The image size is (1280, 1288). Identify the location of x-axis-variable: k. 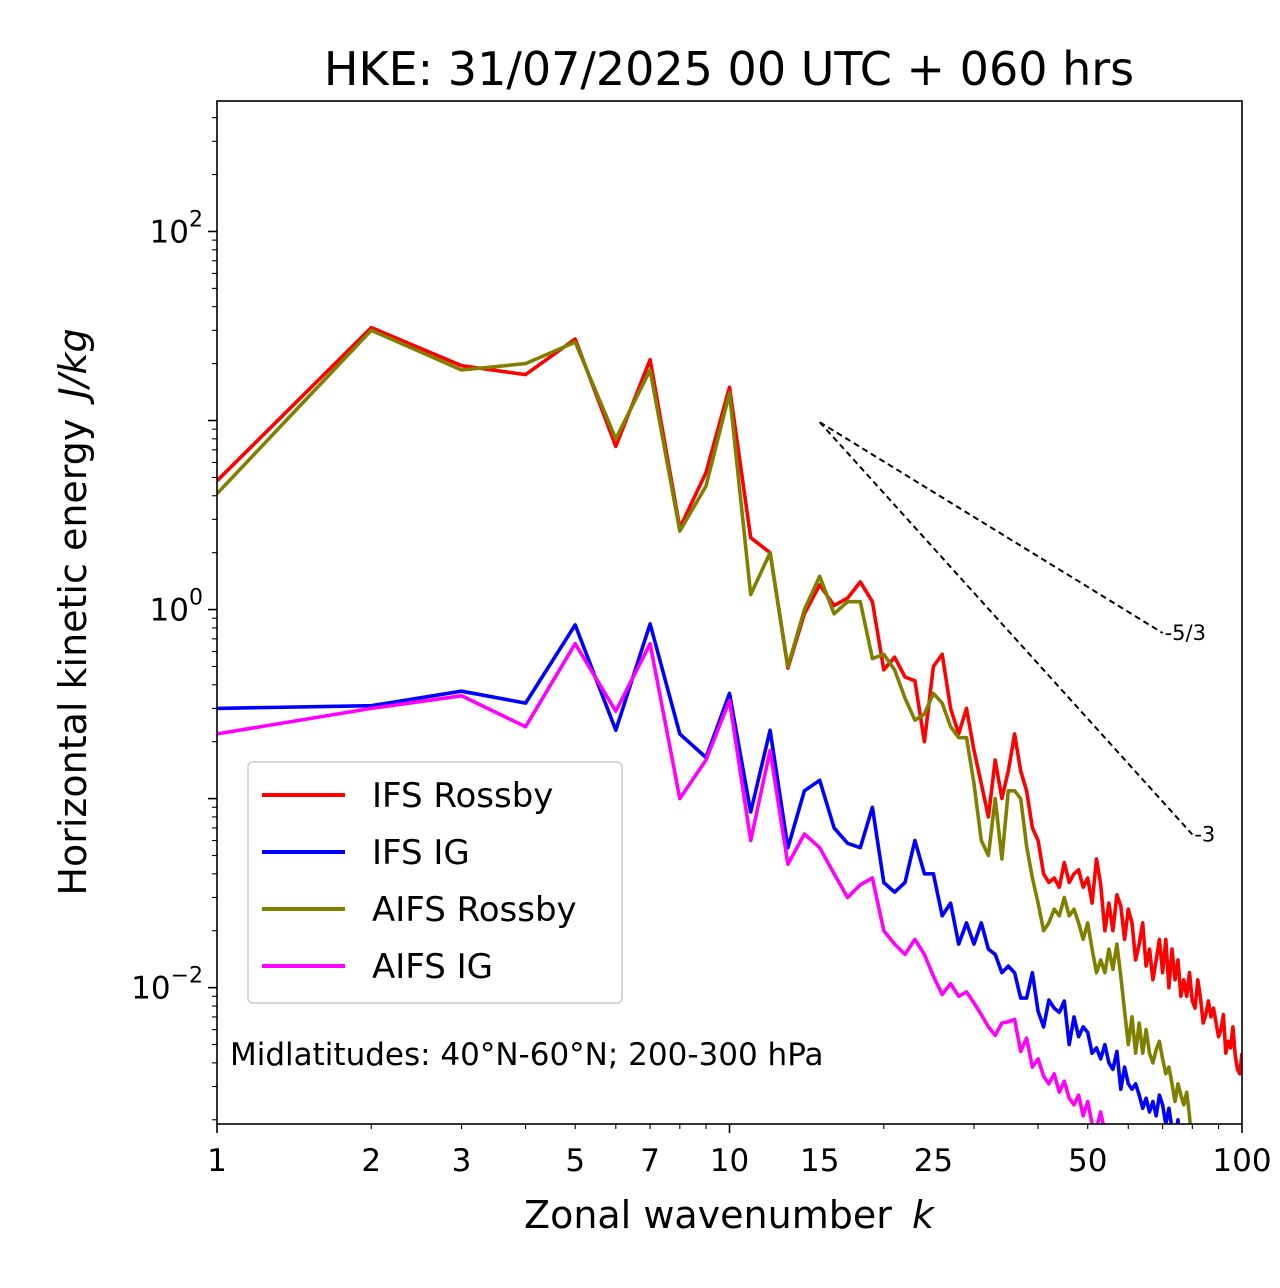
(924, 1215).